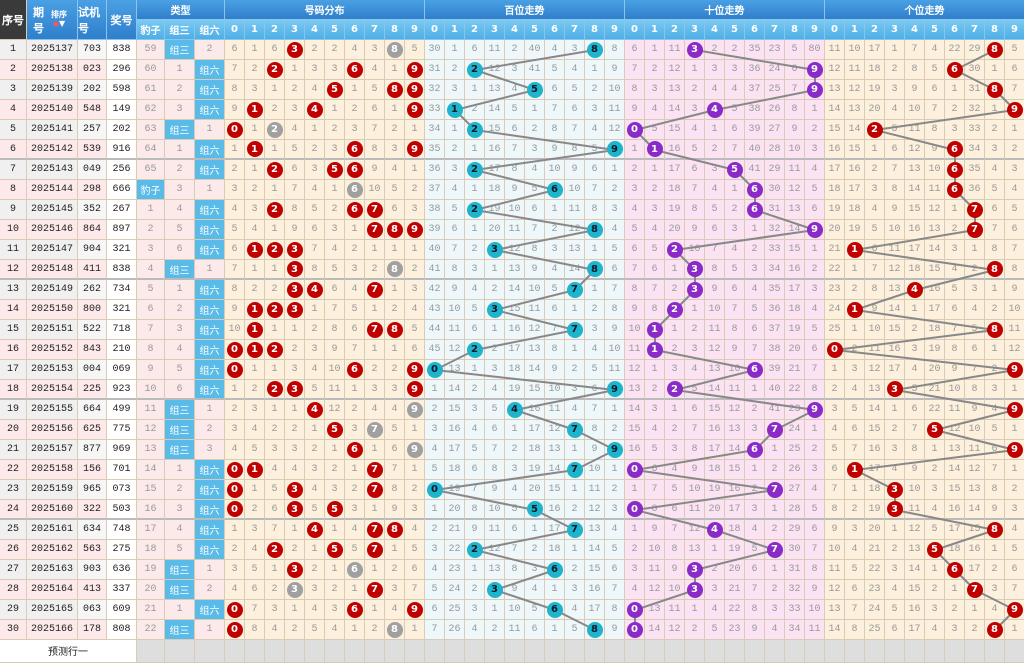 The image size is (1024, 663). I want to click on hundreds-miss: 5, so click(535, 190).